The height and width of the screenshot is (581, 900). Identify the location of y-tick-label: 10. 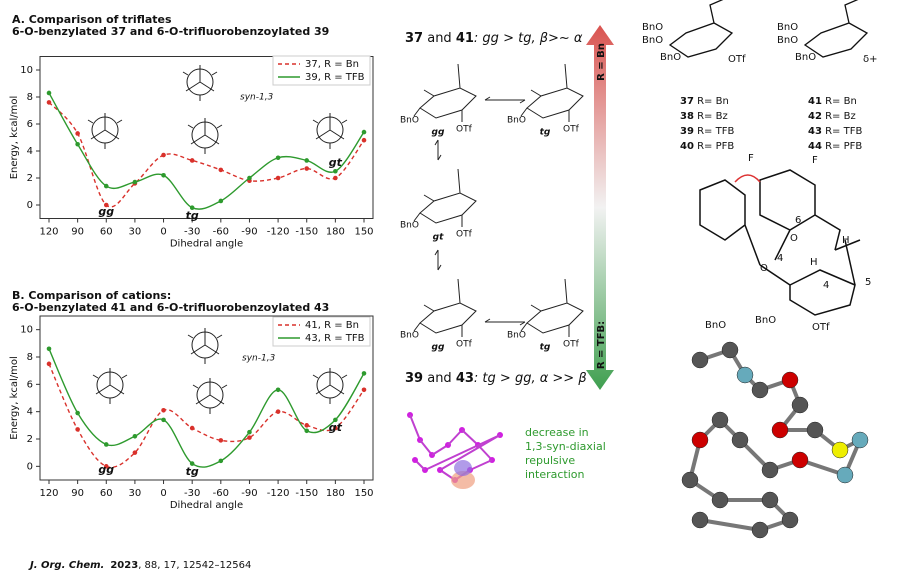
(26, 70).